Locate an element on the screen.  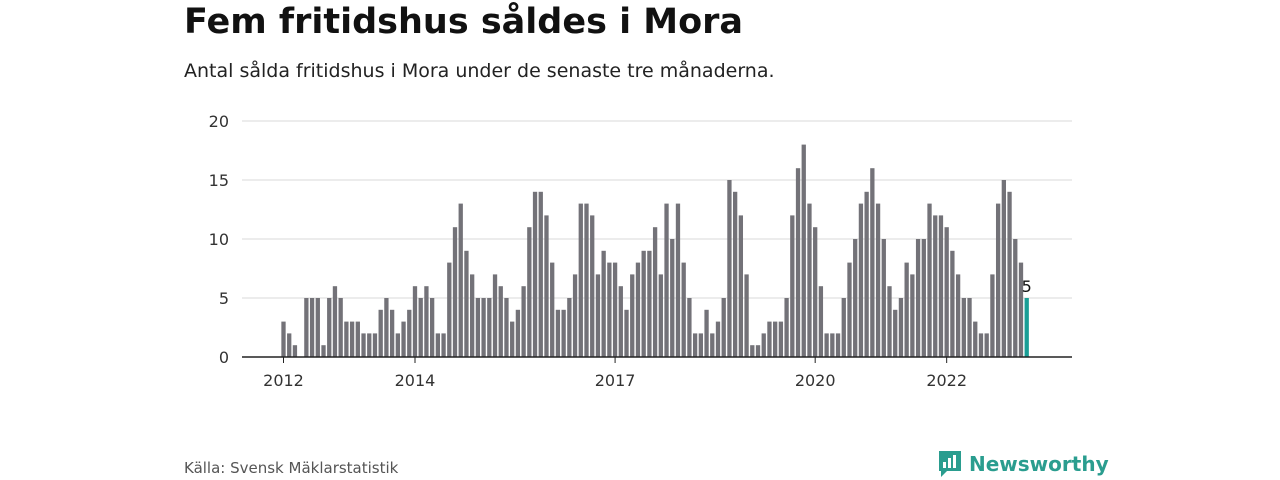
brand-name: Newsworthy is located at coordinates (1039, 464).